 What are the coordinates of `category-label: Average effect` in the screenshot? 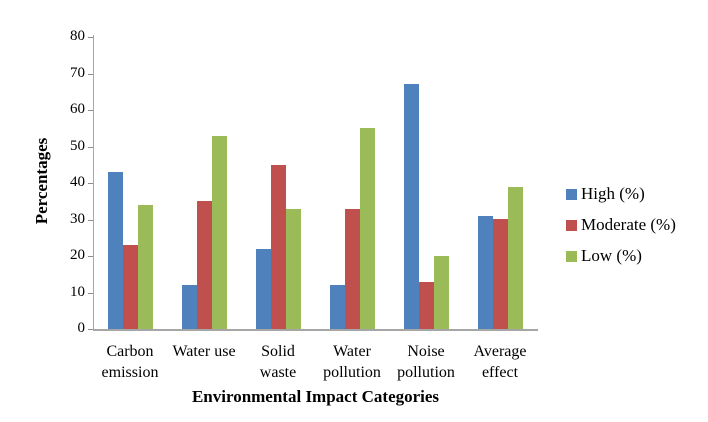 It's located at (500, 362).